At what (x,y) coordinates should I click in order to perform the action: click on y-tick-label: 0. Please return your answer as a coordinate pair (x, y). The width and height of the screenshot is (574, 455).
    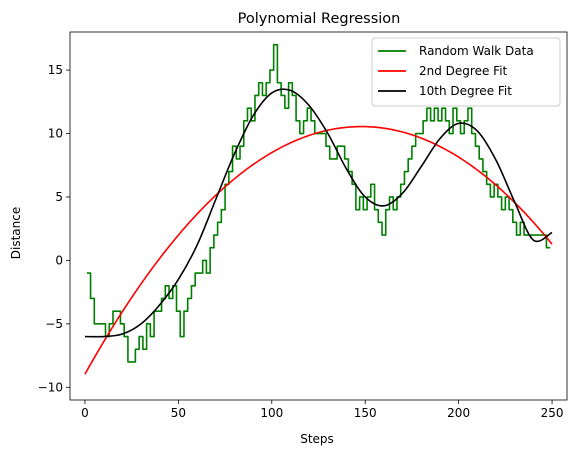
    Looking at the image, I should click on (59, 260).